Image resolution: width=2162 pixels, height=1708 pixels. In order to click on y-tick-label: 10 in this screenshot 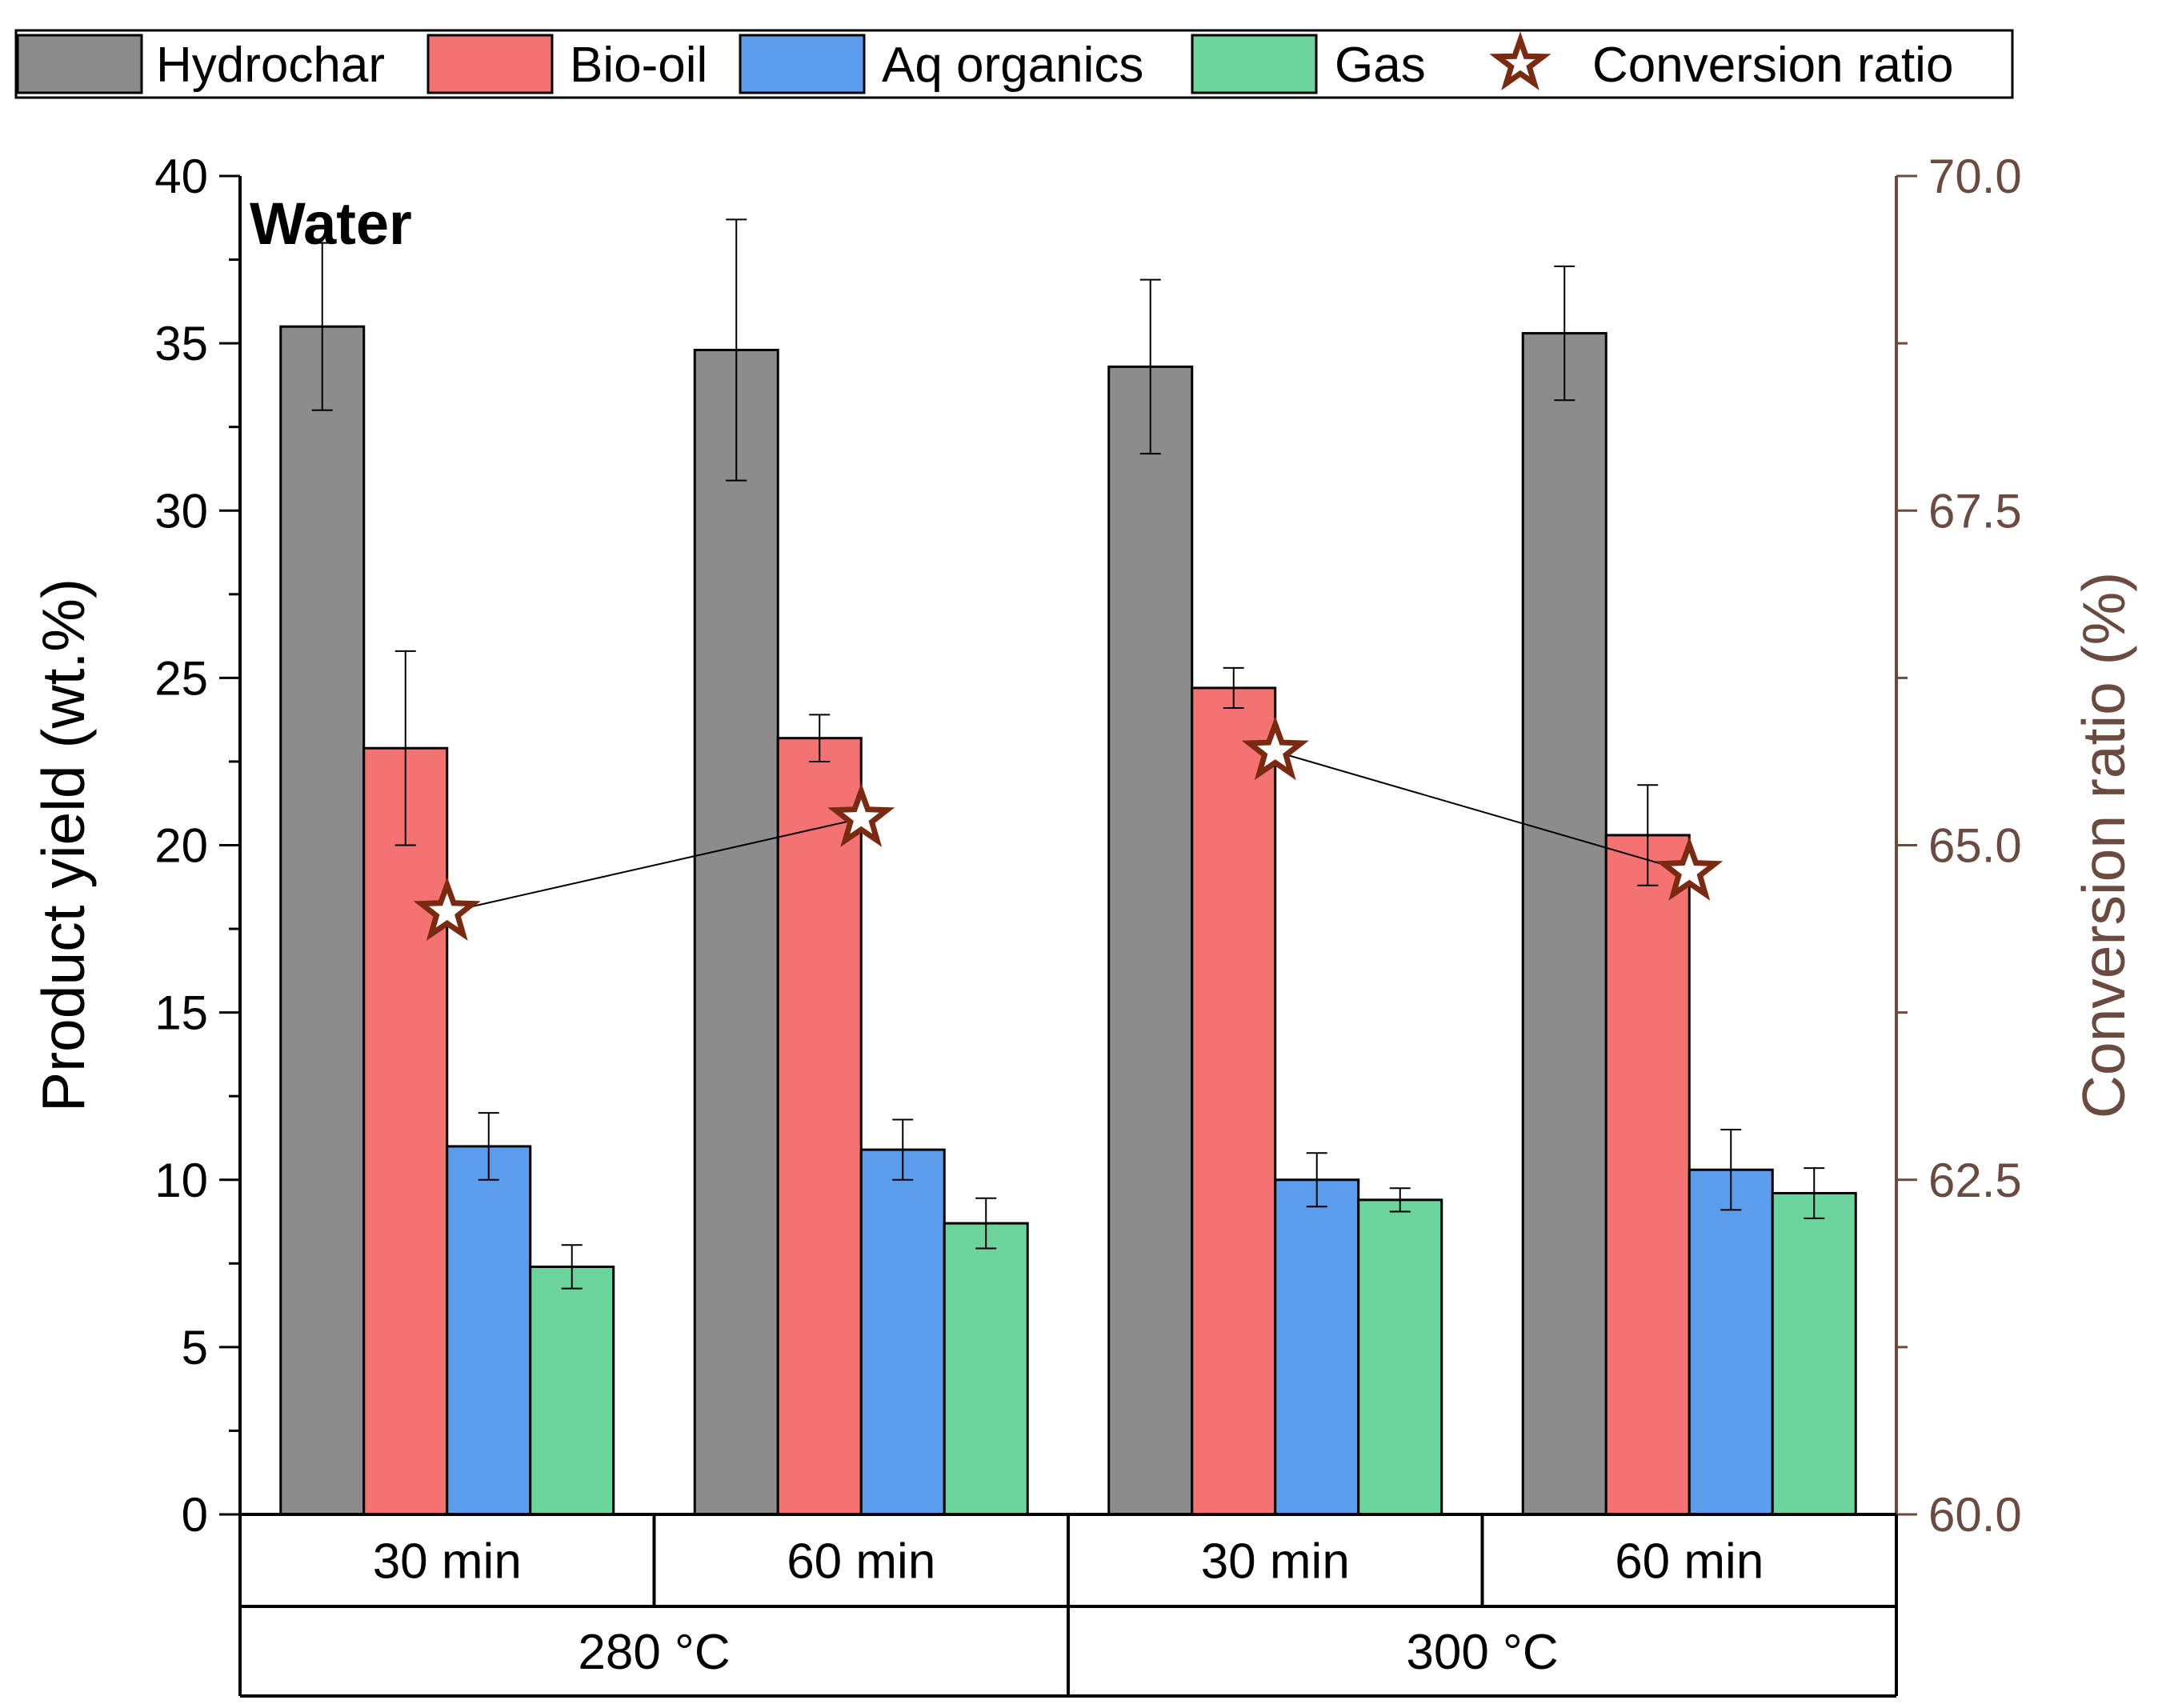, I will do `click(181, 1180)`.